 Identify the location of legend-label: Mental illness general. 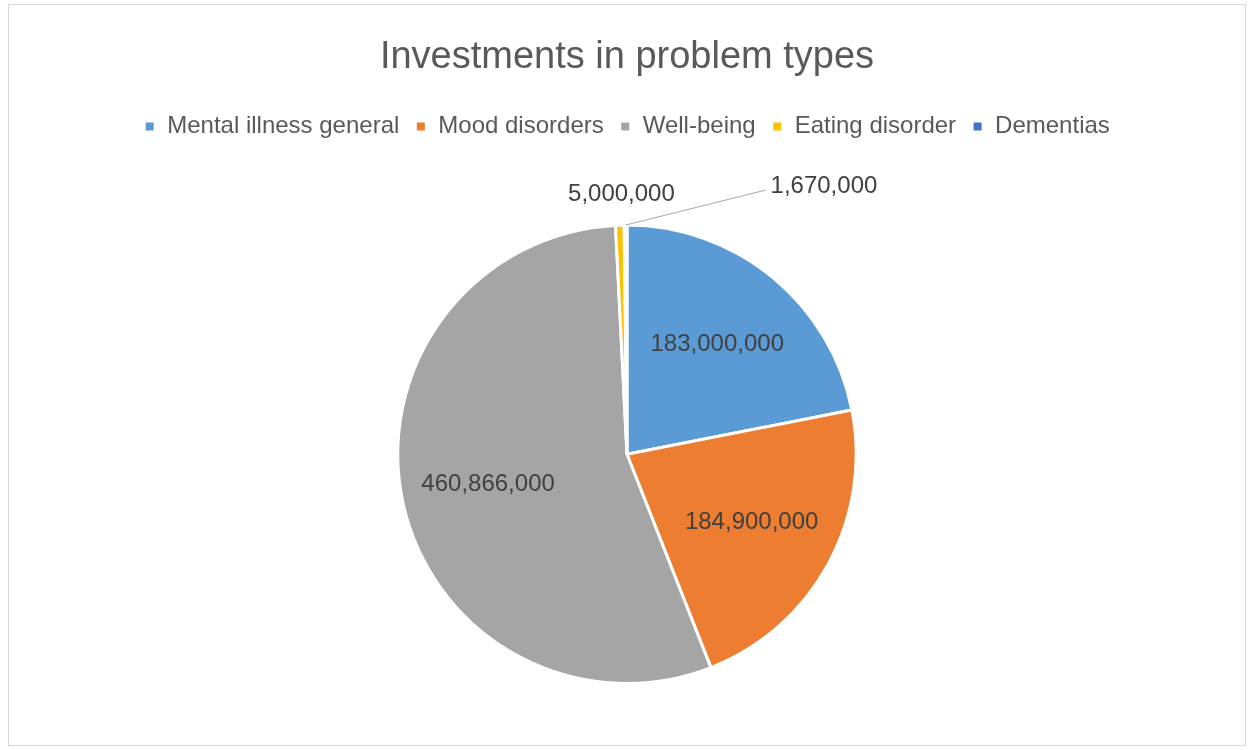
(283, 125).